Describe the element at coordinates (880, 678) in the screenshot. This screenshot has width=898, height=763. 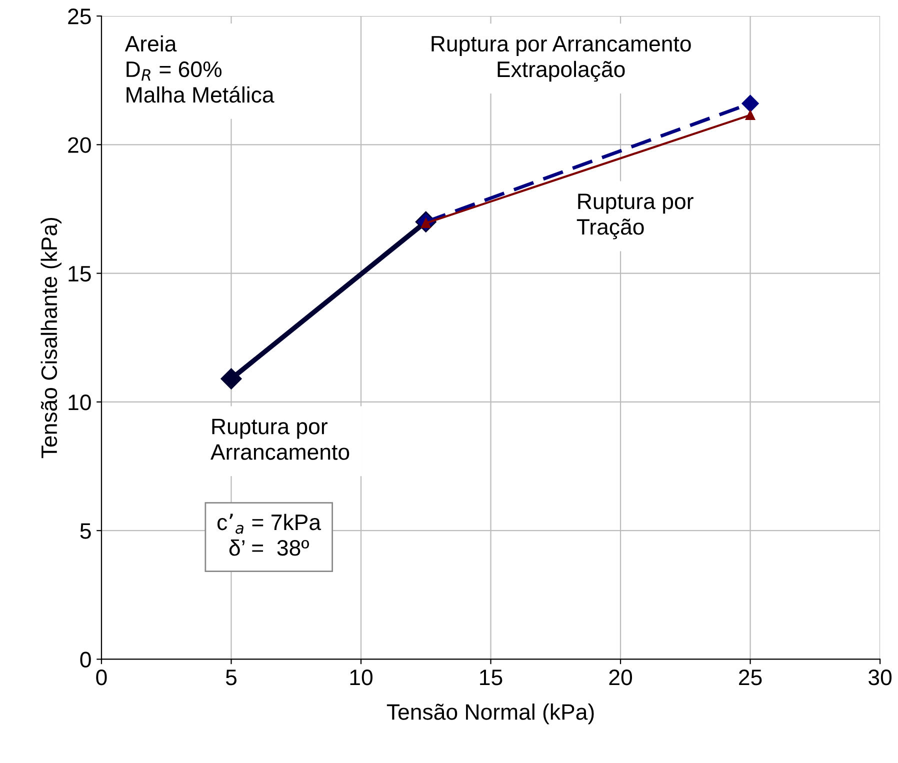
I see `x-tick-label: 30` at that location.